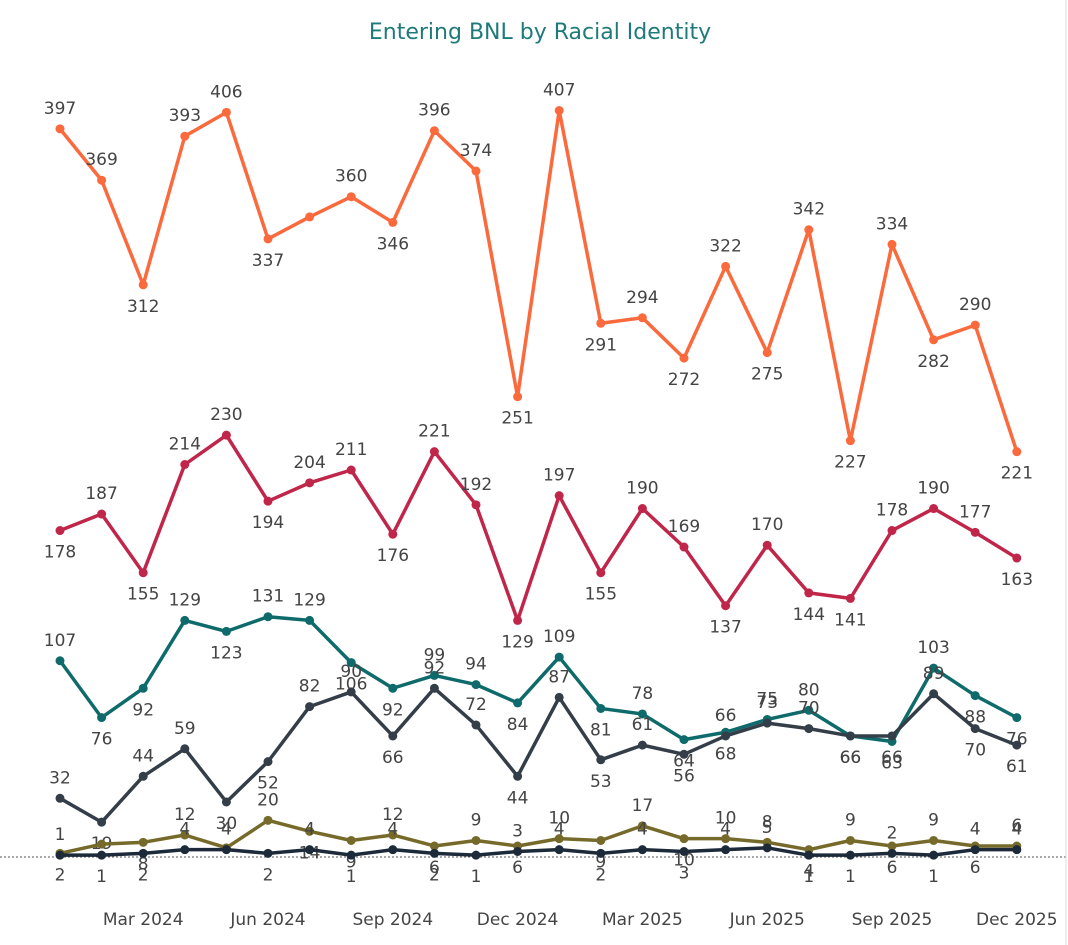 The height and width of the screenshot is (945, 1068). Describe the element at coordinates (60, 553) in the screenshot. I see `data-label: 178` at that location.